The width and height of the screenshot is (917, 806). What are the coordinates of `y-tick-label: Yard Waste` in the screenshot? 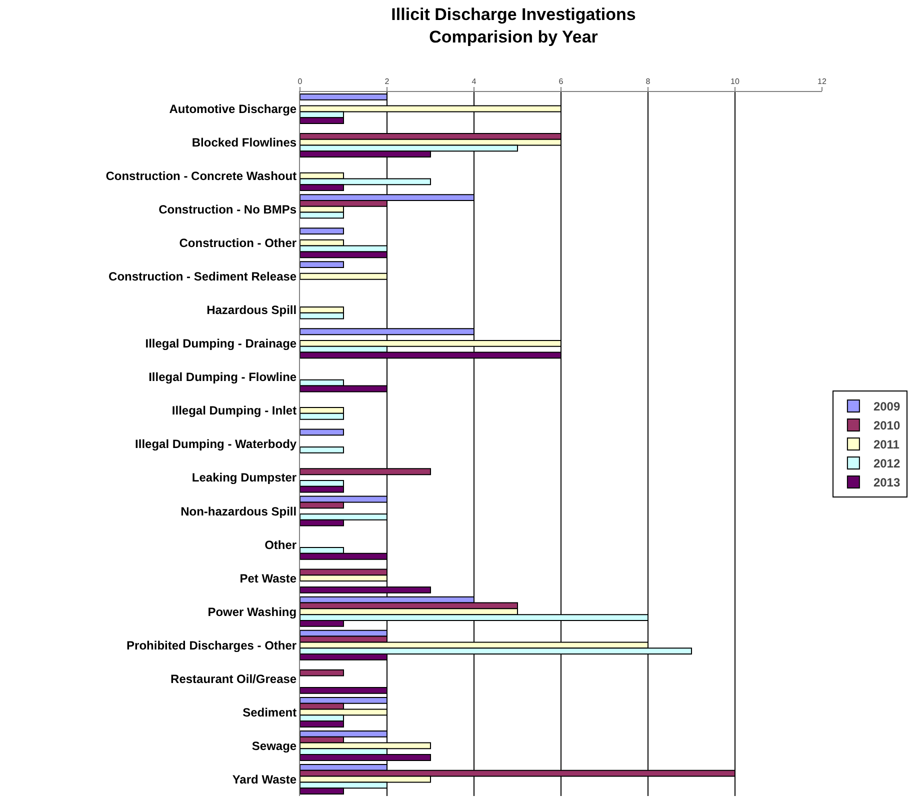 It's located at (264, 779).